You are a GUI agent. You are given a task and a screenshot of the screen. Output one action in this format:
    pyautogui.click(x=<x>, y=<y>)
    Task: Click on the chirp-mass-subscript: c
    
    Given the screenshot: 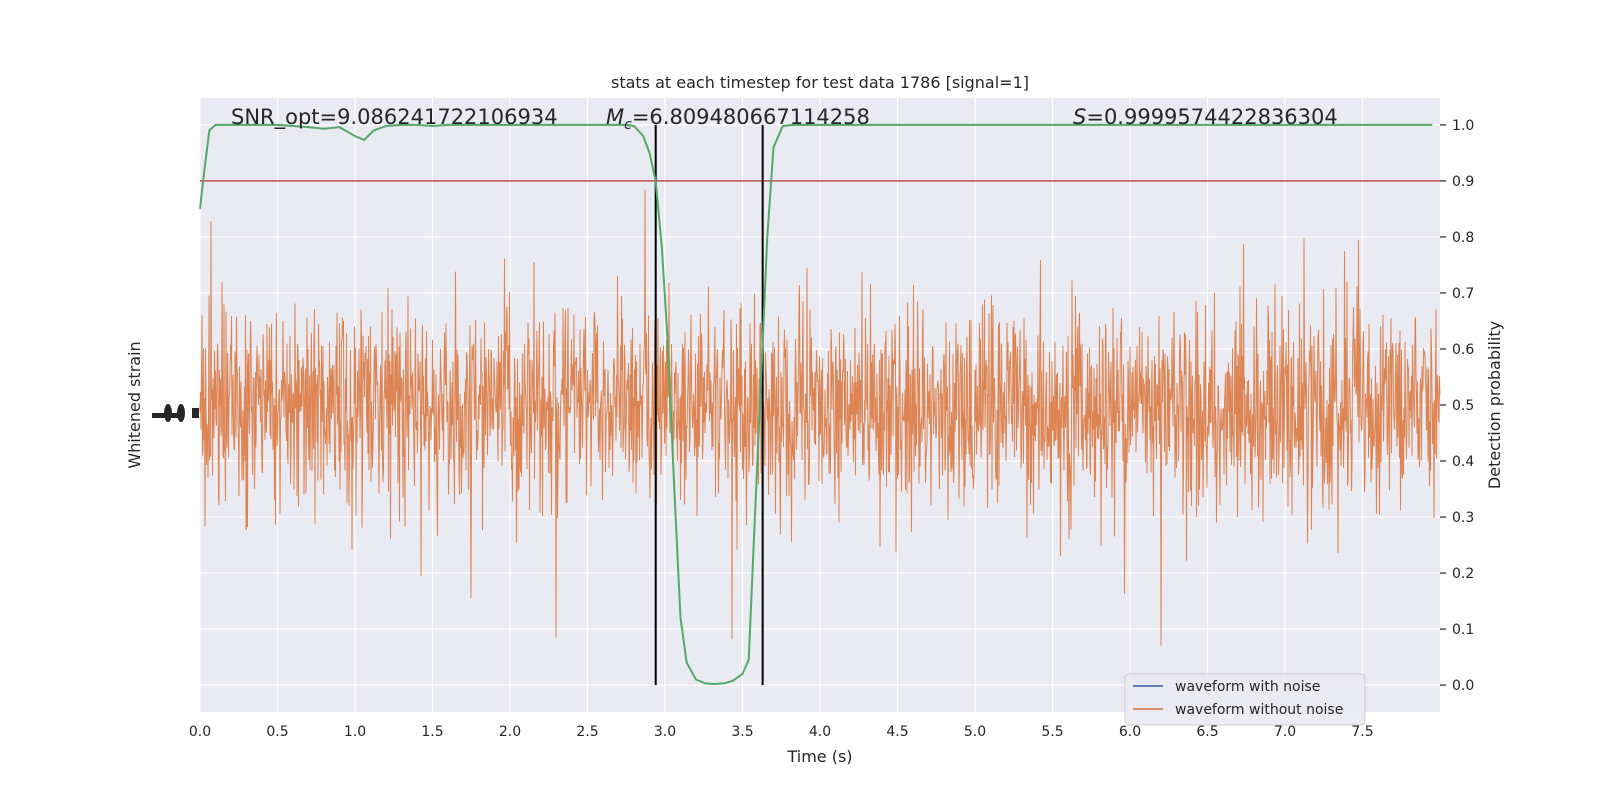 What is the action you would take?
    pyautogui.click(x=628, y=125)
    